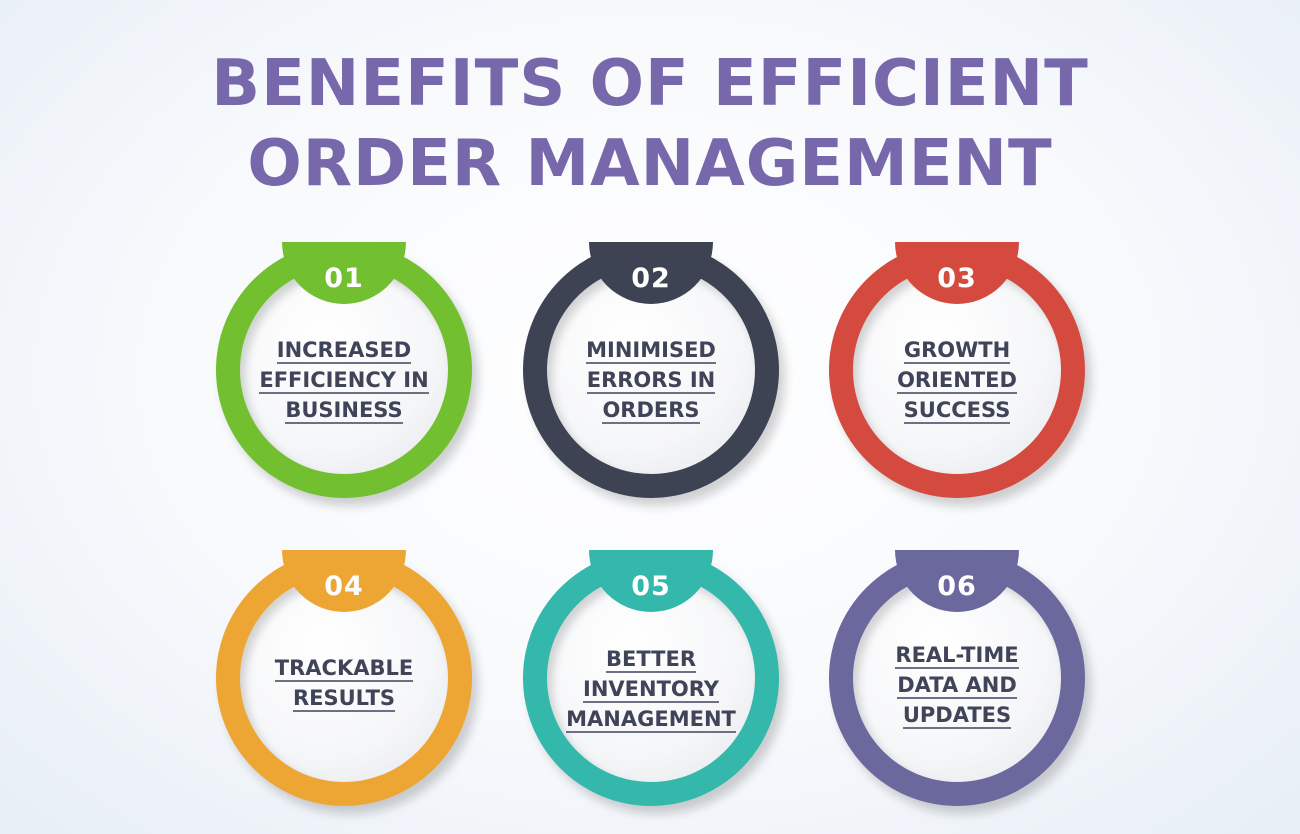 Image resolution: width=1300 pixels, height=834 pixels. I want to click on benefit-label-line: DATA AND, so click(957, 686).